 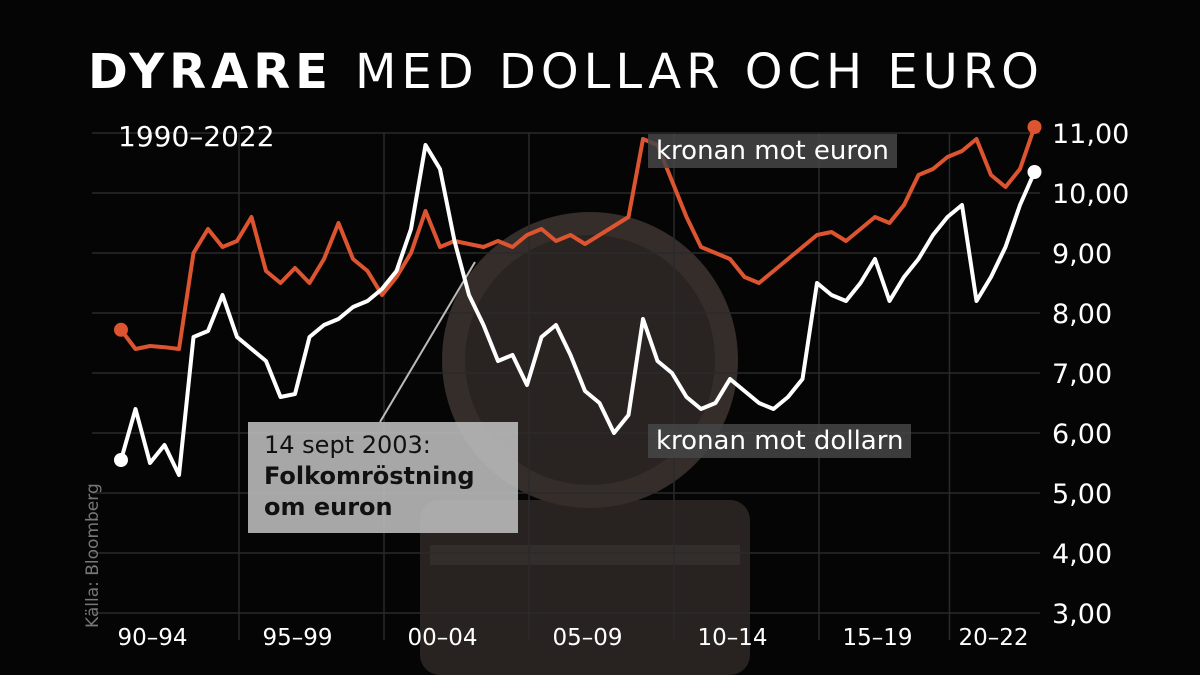 What do you see at coordinates (442, 638) in the screenshot?
I see `x-tick-label: 00–04` at bounding box center [442, 638].